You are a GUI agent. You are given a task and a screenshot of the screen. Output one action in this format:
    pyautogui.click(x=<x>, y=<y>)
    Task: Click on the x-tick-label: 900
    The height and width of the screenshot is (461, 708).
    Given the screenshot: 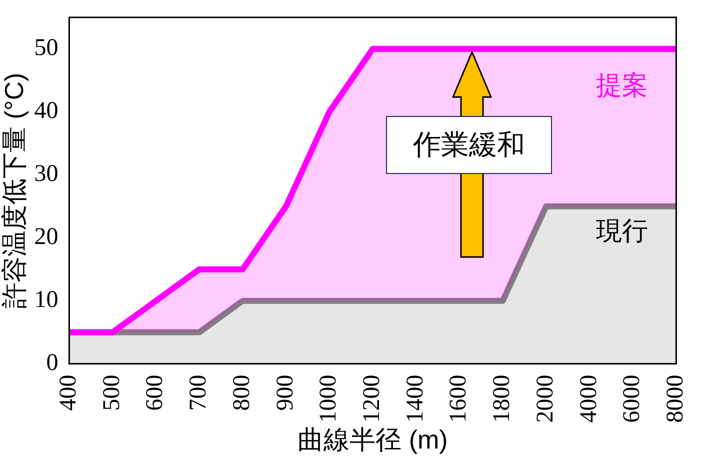 What is the action you would take?
    pyautogui.click(x=285, y=392)
    